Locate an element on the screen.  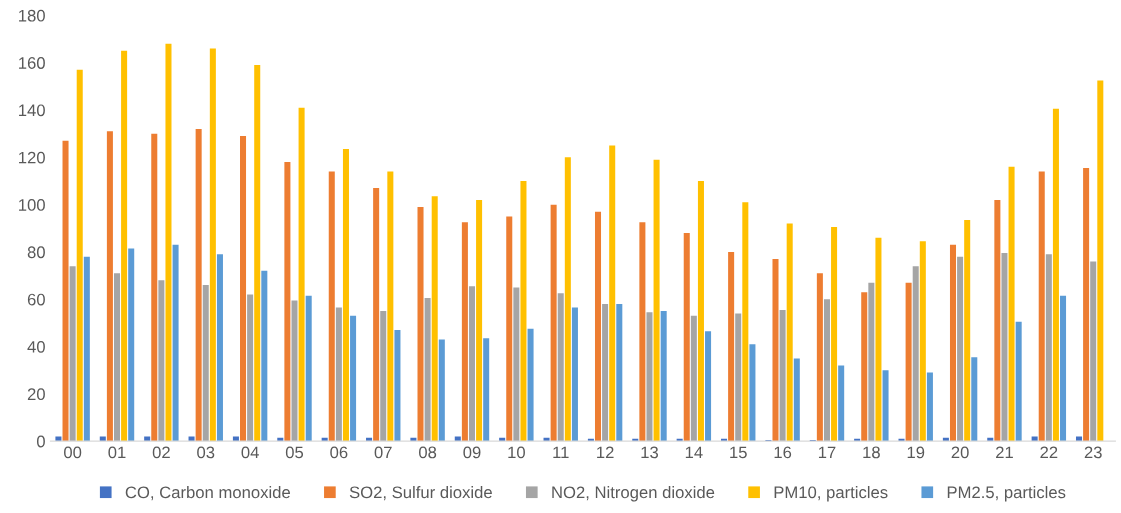
x-tick-label: 11 is located at coordinates (561, 452).